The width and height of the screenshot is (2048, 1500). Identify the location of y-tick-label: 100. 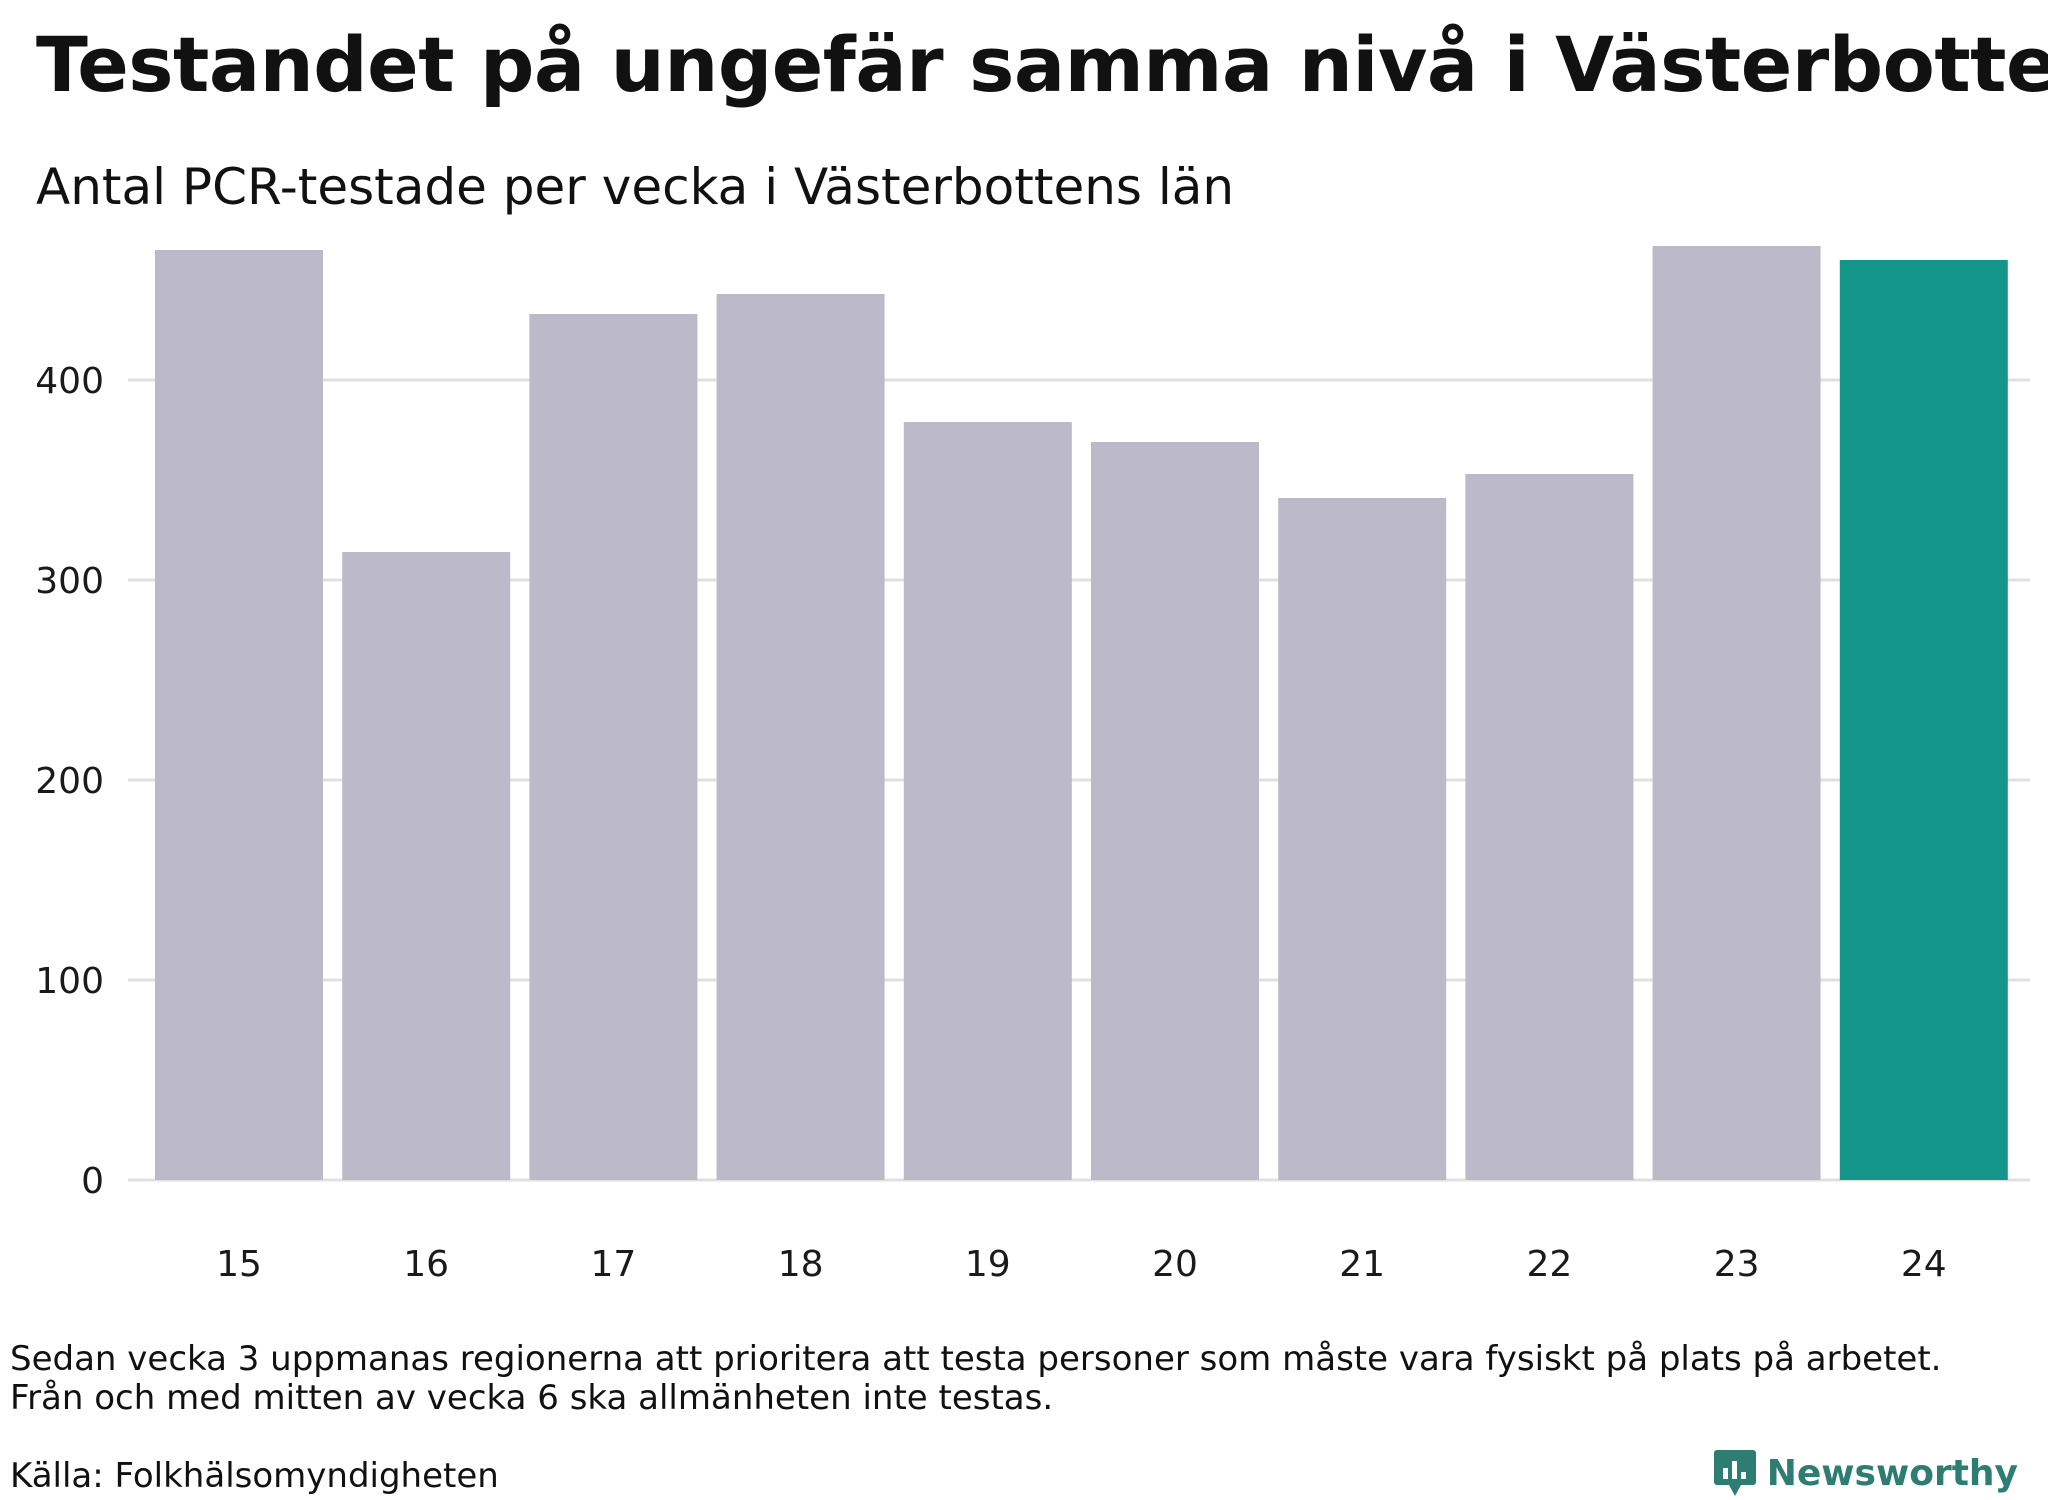
(69, 981).